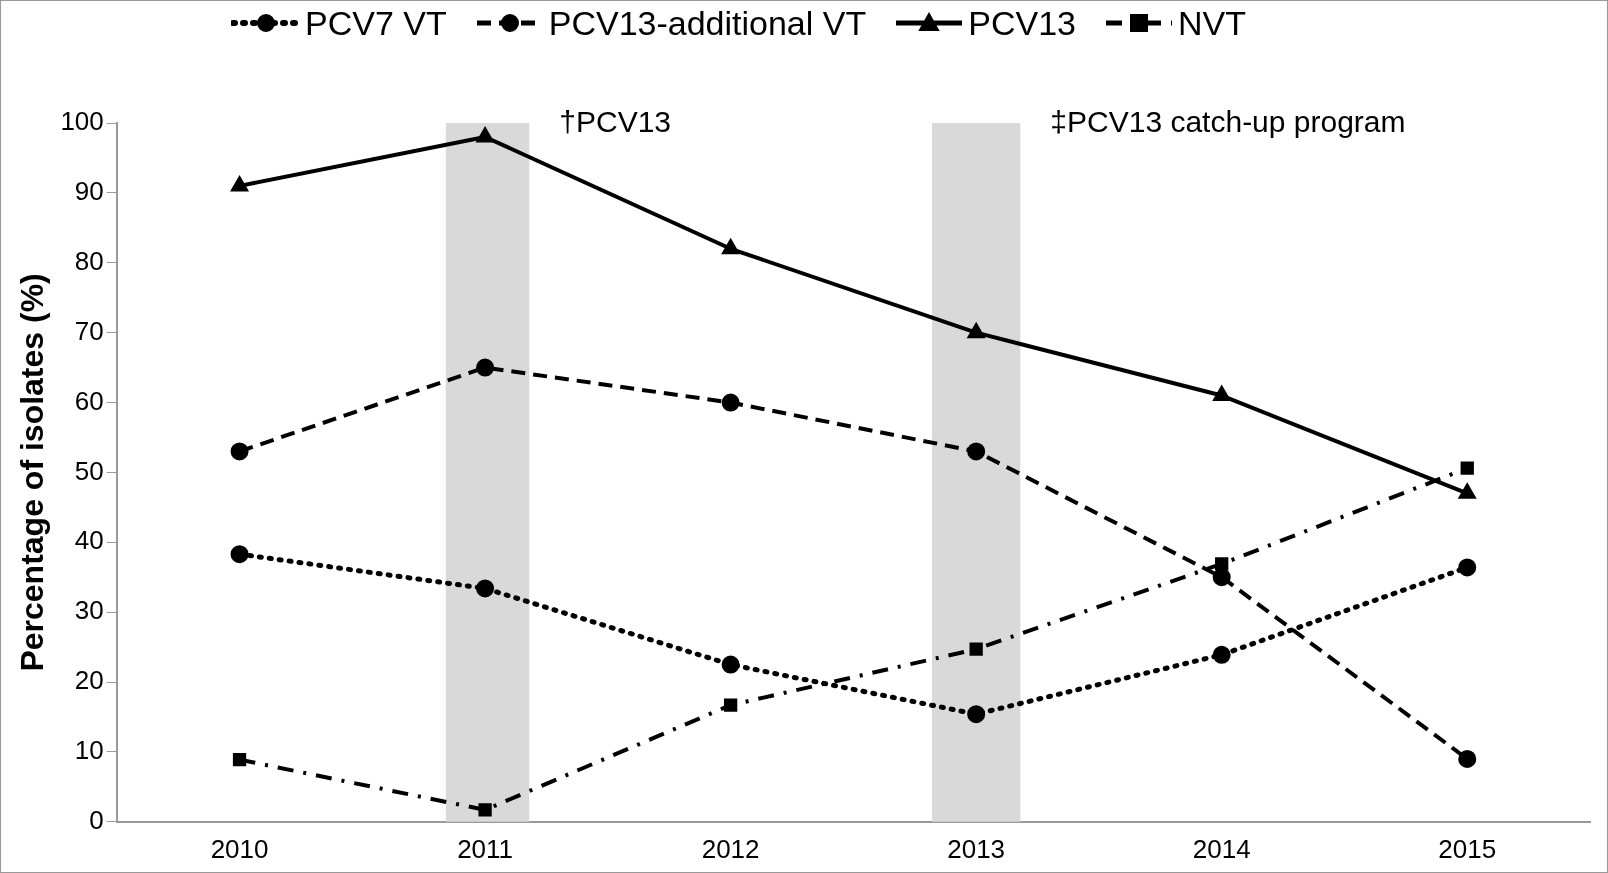 The image size is (1608, 873). What do you see at coordinates (89, 400) in the screenshot?
I see `y-tick-label: 60` at bounding box center [89, 400].